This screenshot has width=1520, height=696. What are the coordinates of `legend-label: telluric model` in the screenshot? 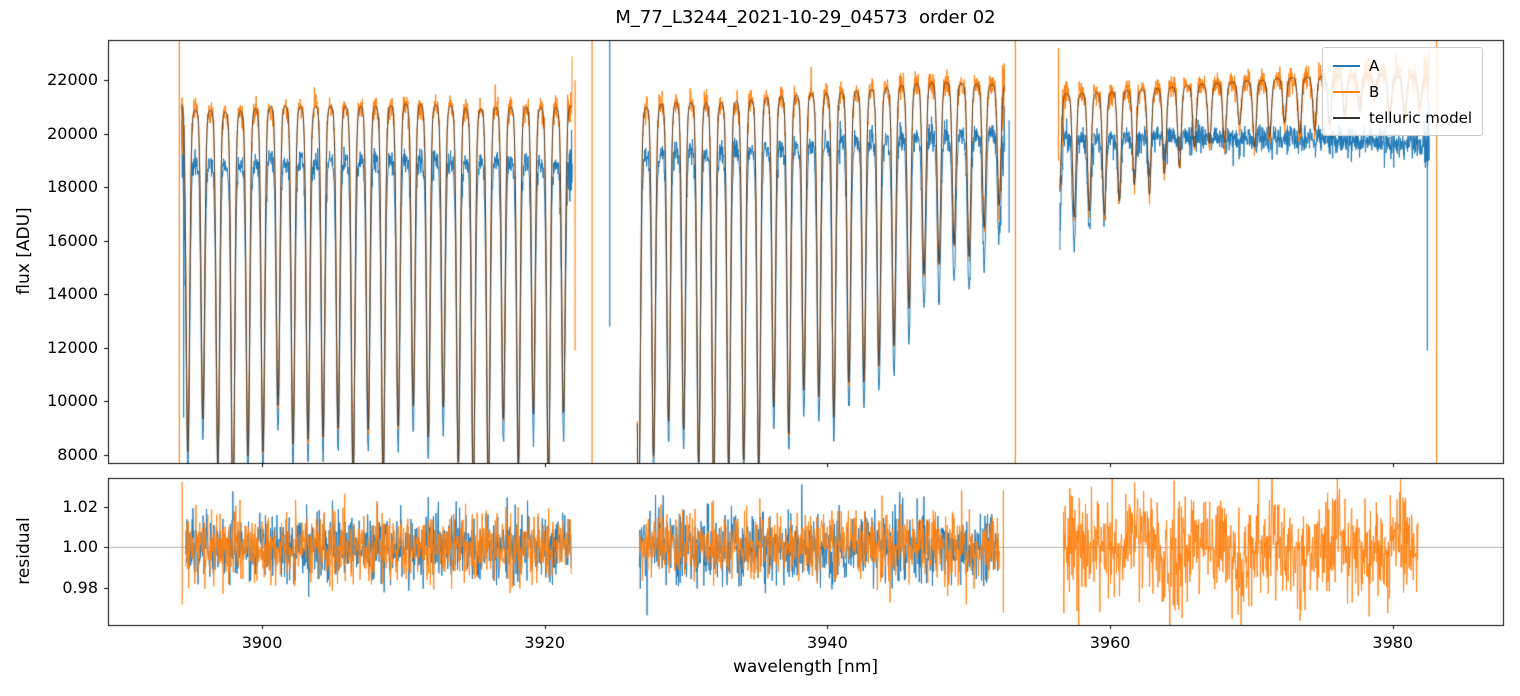 It's located at (1421, 117).